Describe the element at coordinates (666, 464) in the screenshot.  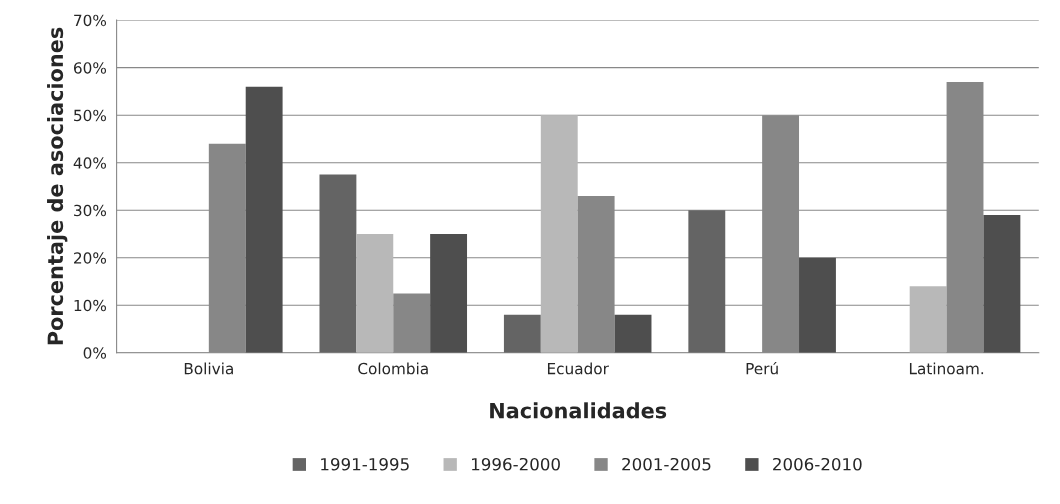
I see `legend-label: 2001-2005` at that location.